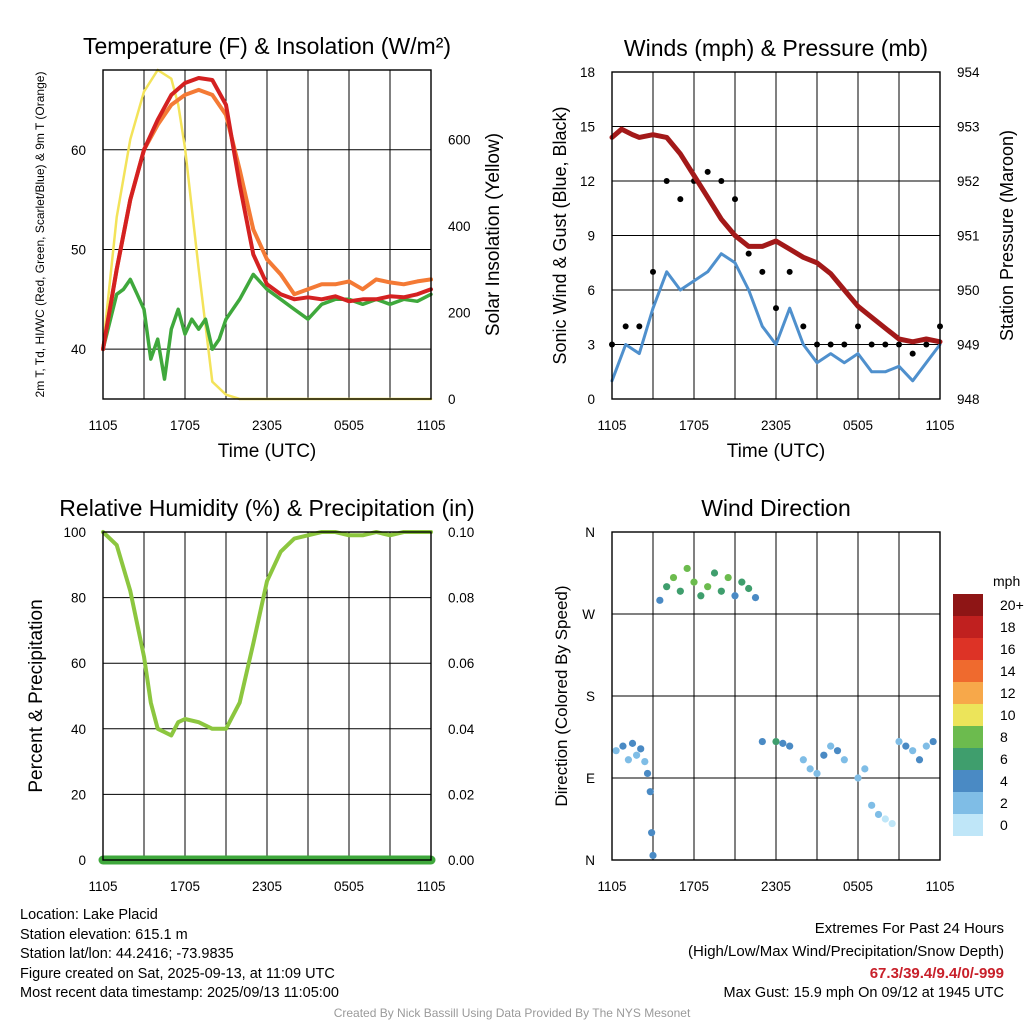 The image size is (1024, 1024). What do you see at coordinates (82, 860) in the screenshot?
I see `rh-ytick-label: 0` at bounding box center [82, 860].